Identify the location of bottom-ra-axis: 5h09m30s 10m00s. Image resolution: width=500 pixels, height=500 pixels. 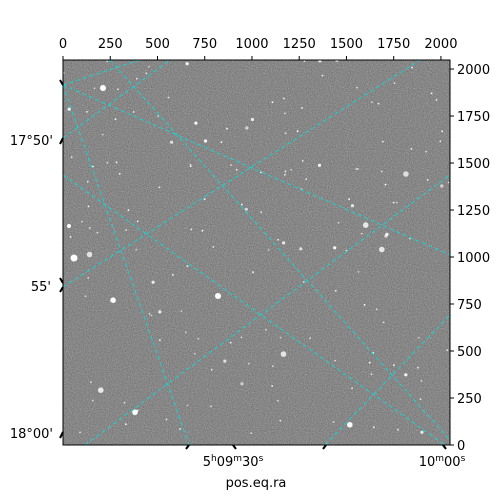
(325, 457).